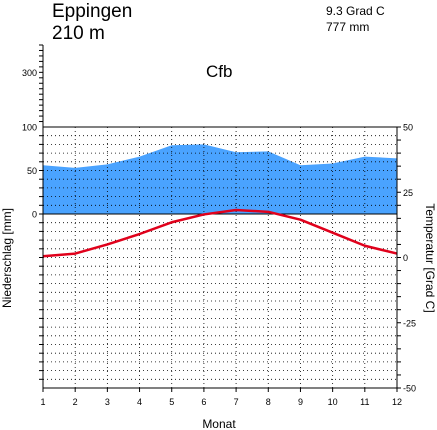  What do you see at coordinates (41, 85) in the screenshot?
I see `upper-precip-axis` at bounding box center [41, 85].